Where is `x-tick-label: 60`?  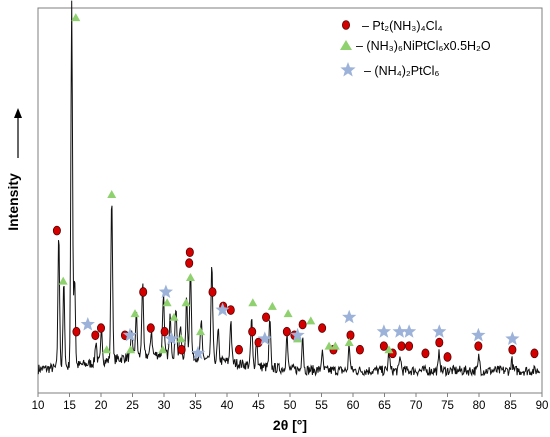 x-tick-label: 60 is located at coordinates (353, 406).